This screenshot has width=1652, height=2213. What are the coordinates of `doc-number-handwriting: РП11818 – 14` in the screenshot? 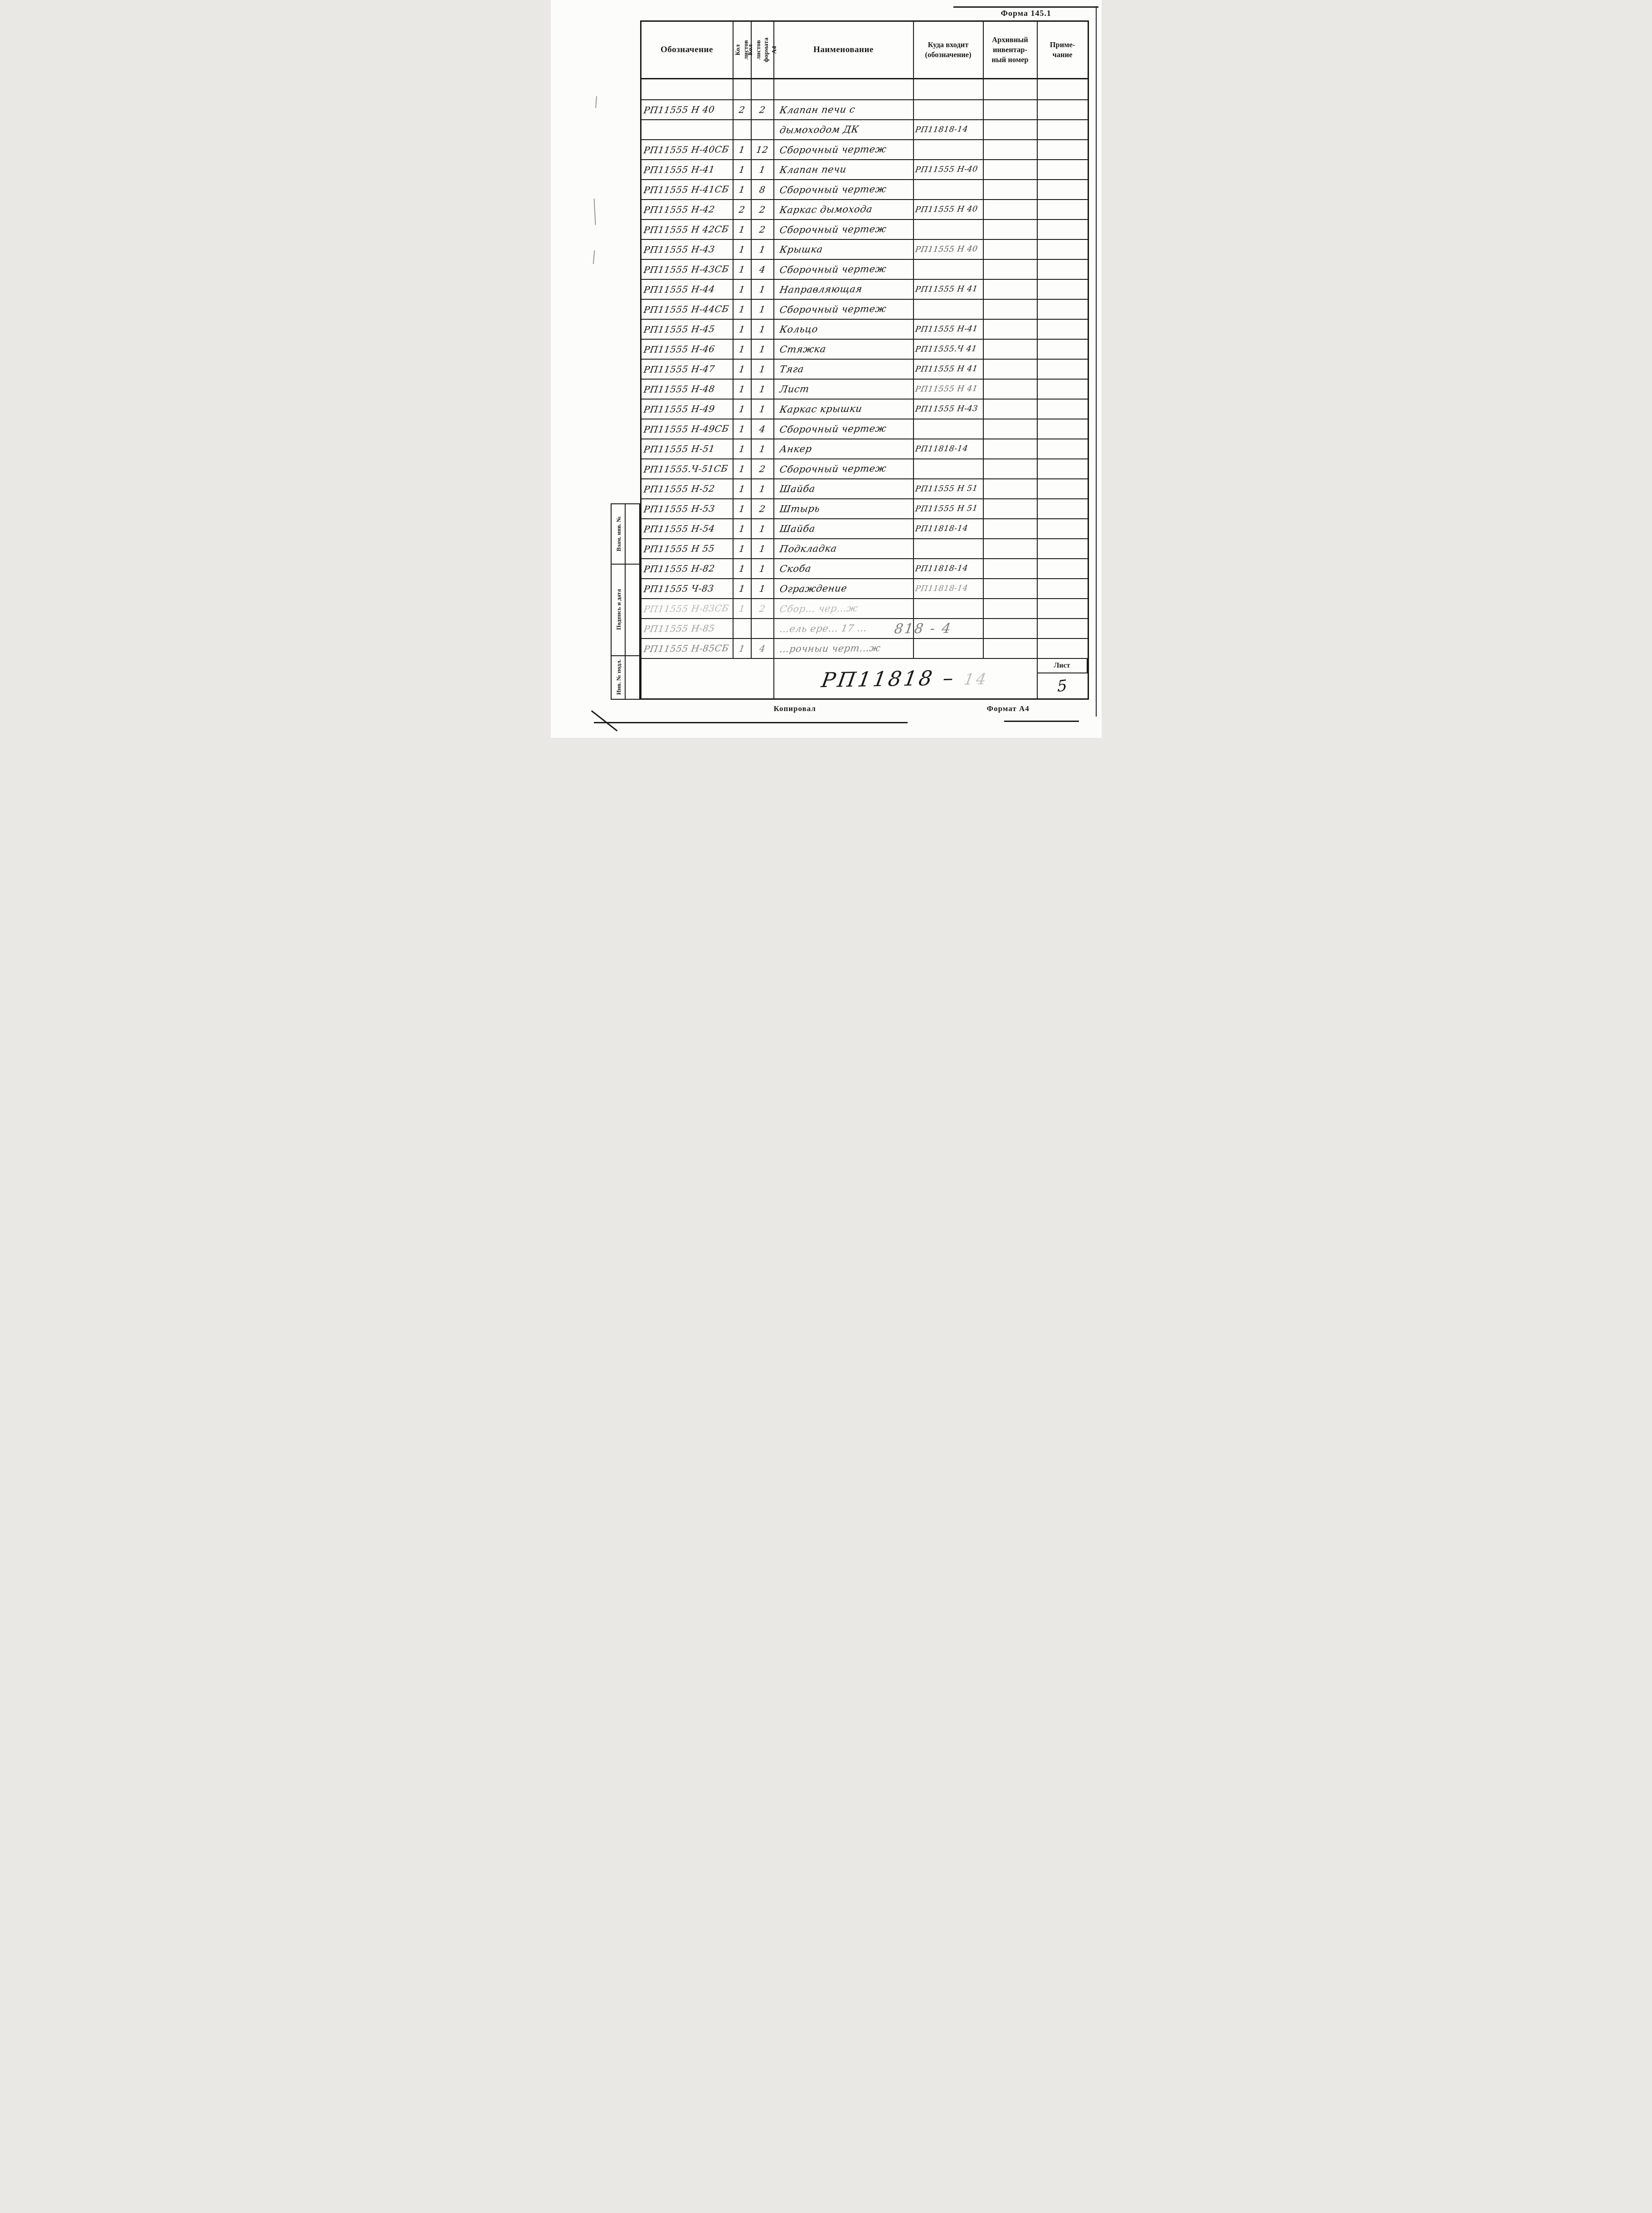 It's located at (905, 679).